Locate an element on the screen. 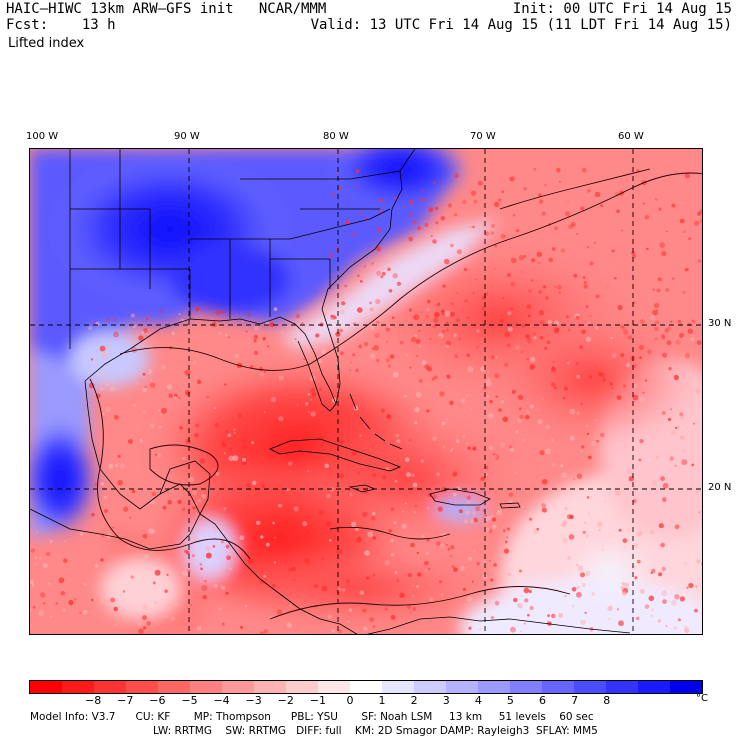 The width and height of the screenshot is (740, 740). model-title: HAIC–HIWC 13km ARW–GFS init NCAR/MMM is located at coordinates (166, 9).